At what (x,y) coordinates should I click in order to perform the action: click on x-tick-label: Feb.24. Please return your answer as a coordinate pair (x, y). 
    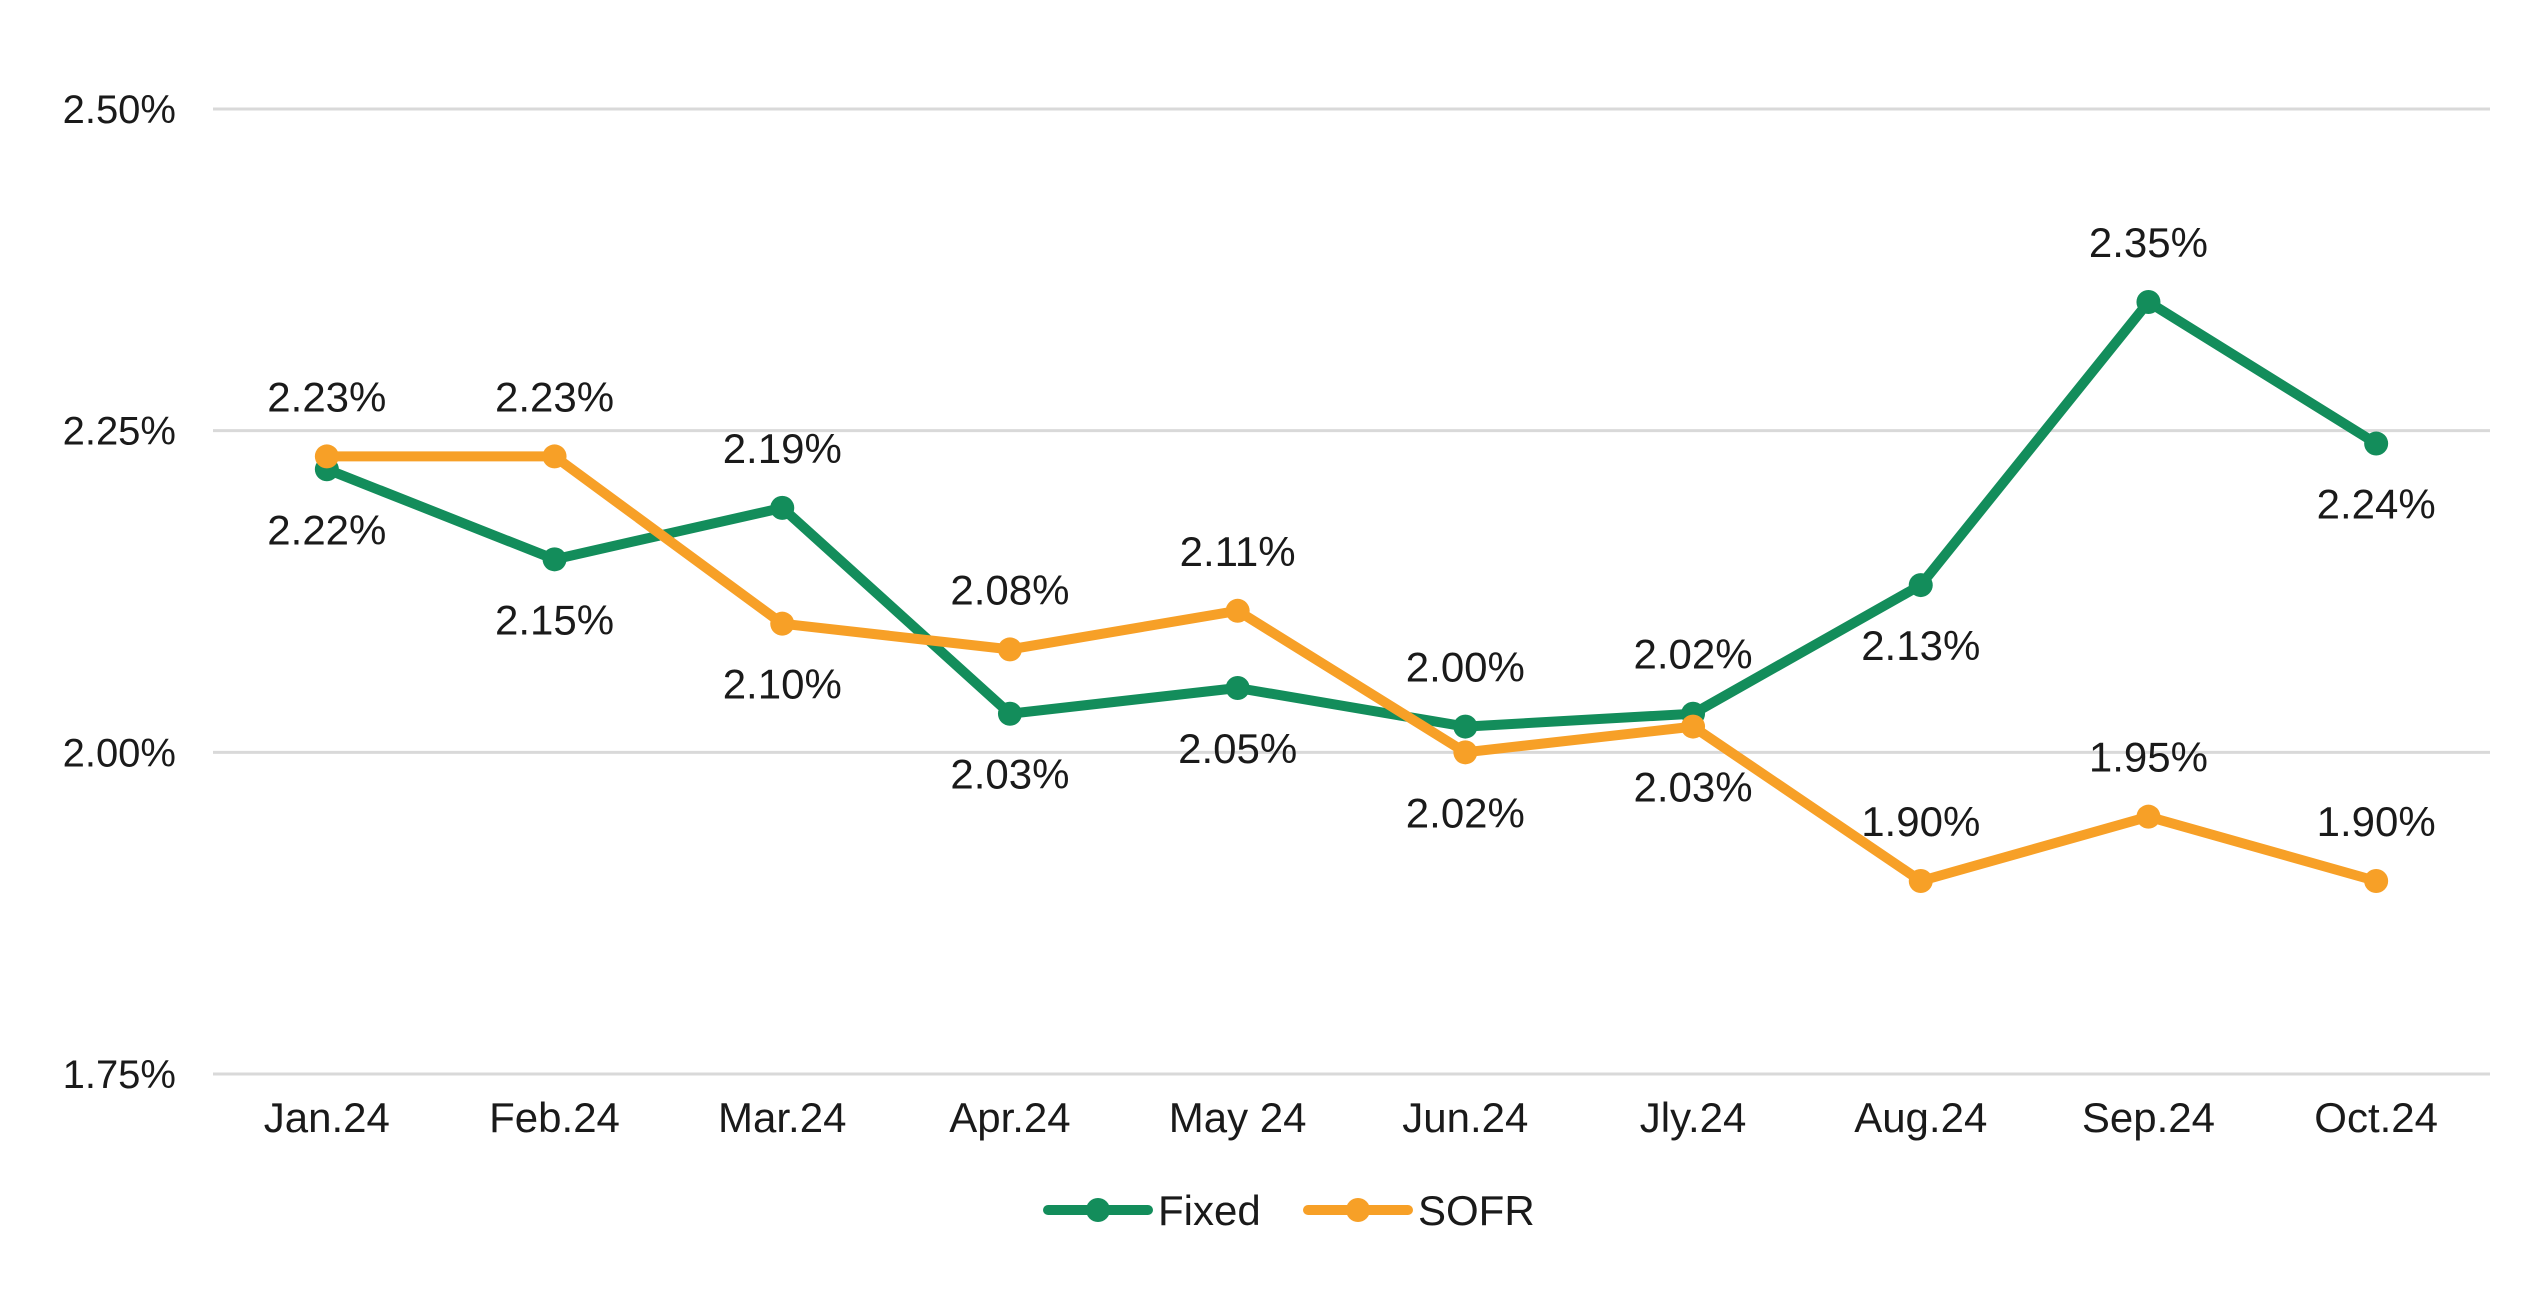
    Looking at the image, I should click on (554, 1117).